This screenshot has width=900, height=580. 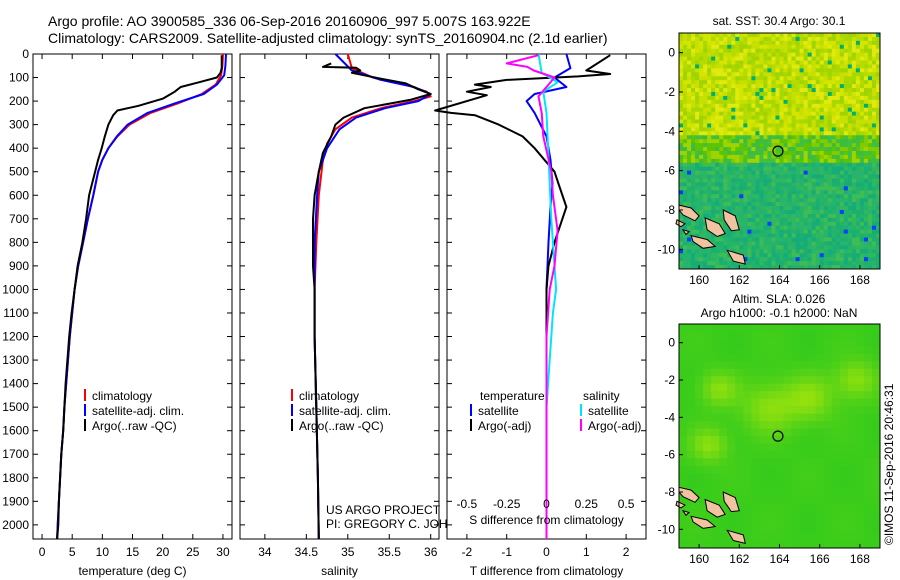 I want to click on profile-location-marker, so click(x=778, y=151).